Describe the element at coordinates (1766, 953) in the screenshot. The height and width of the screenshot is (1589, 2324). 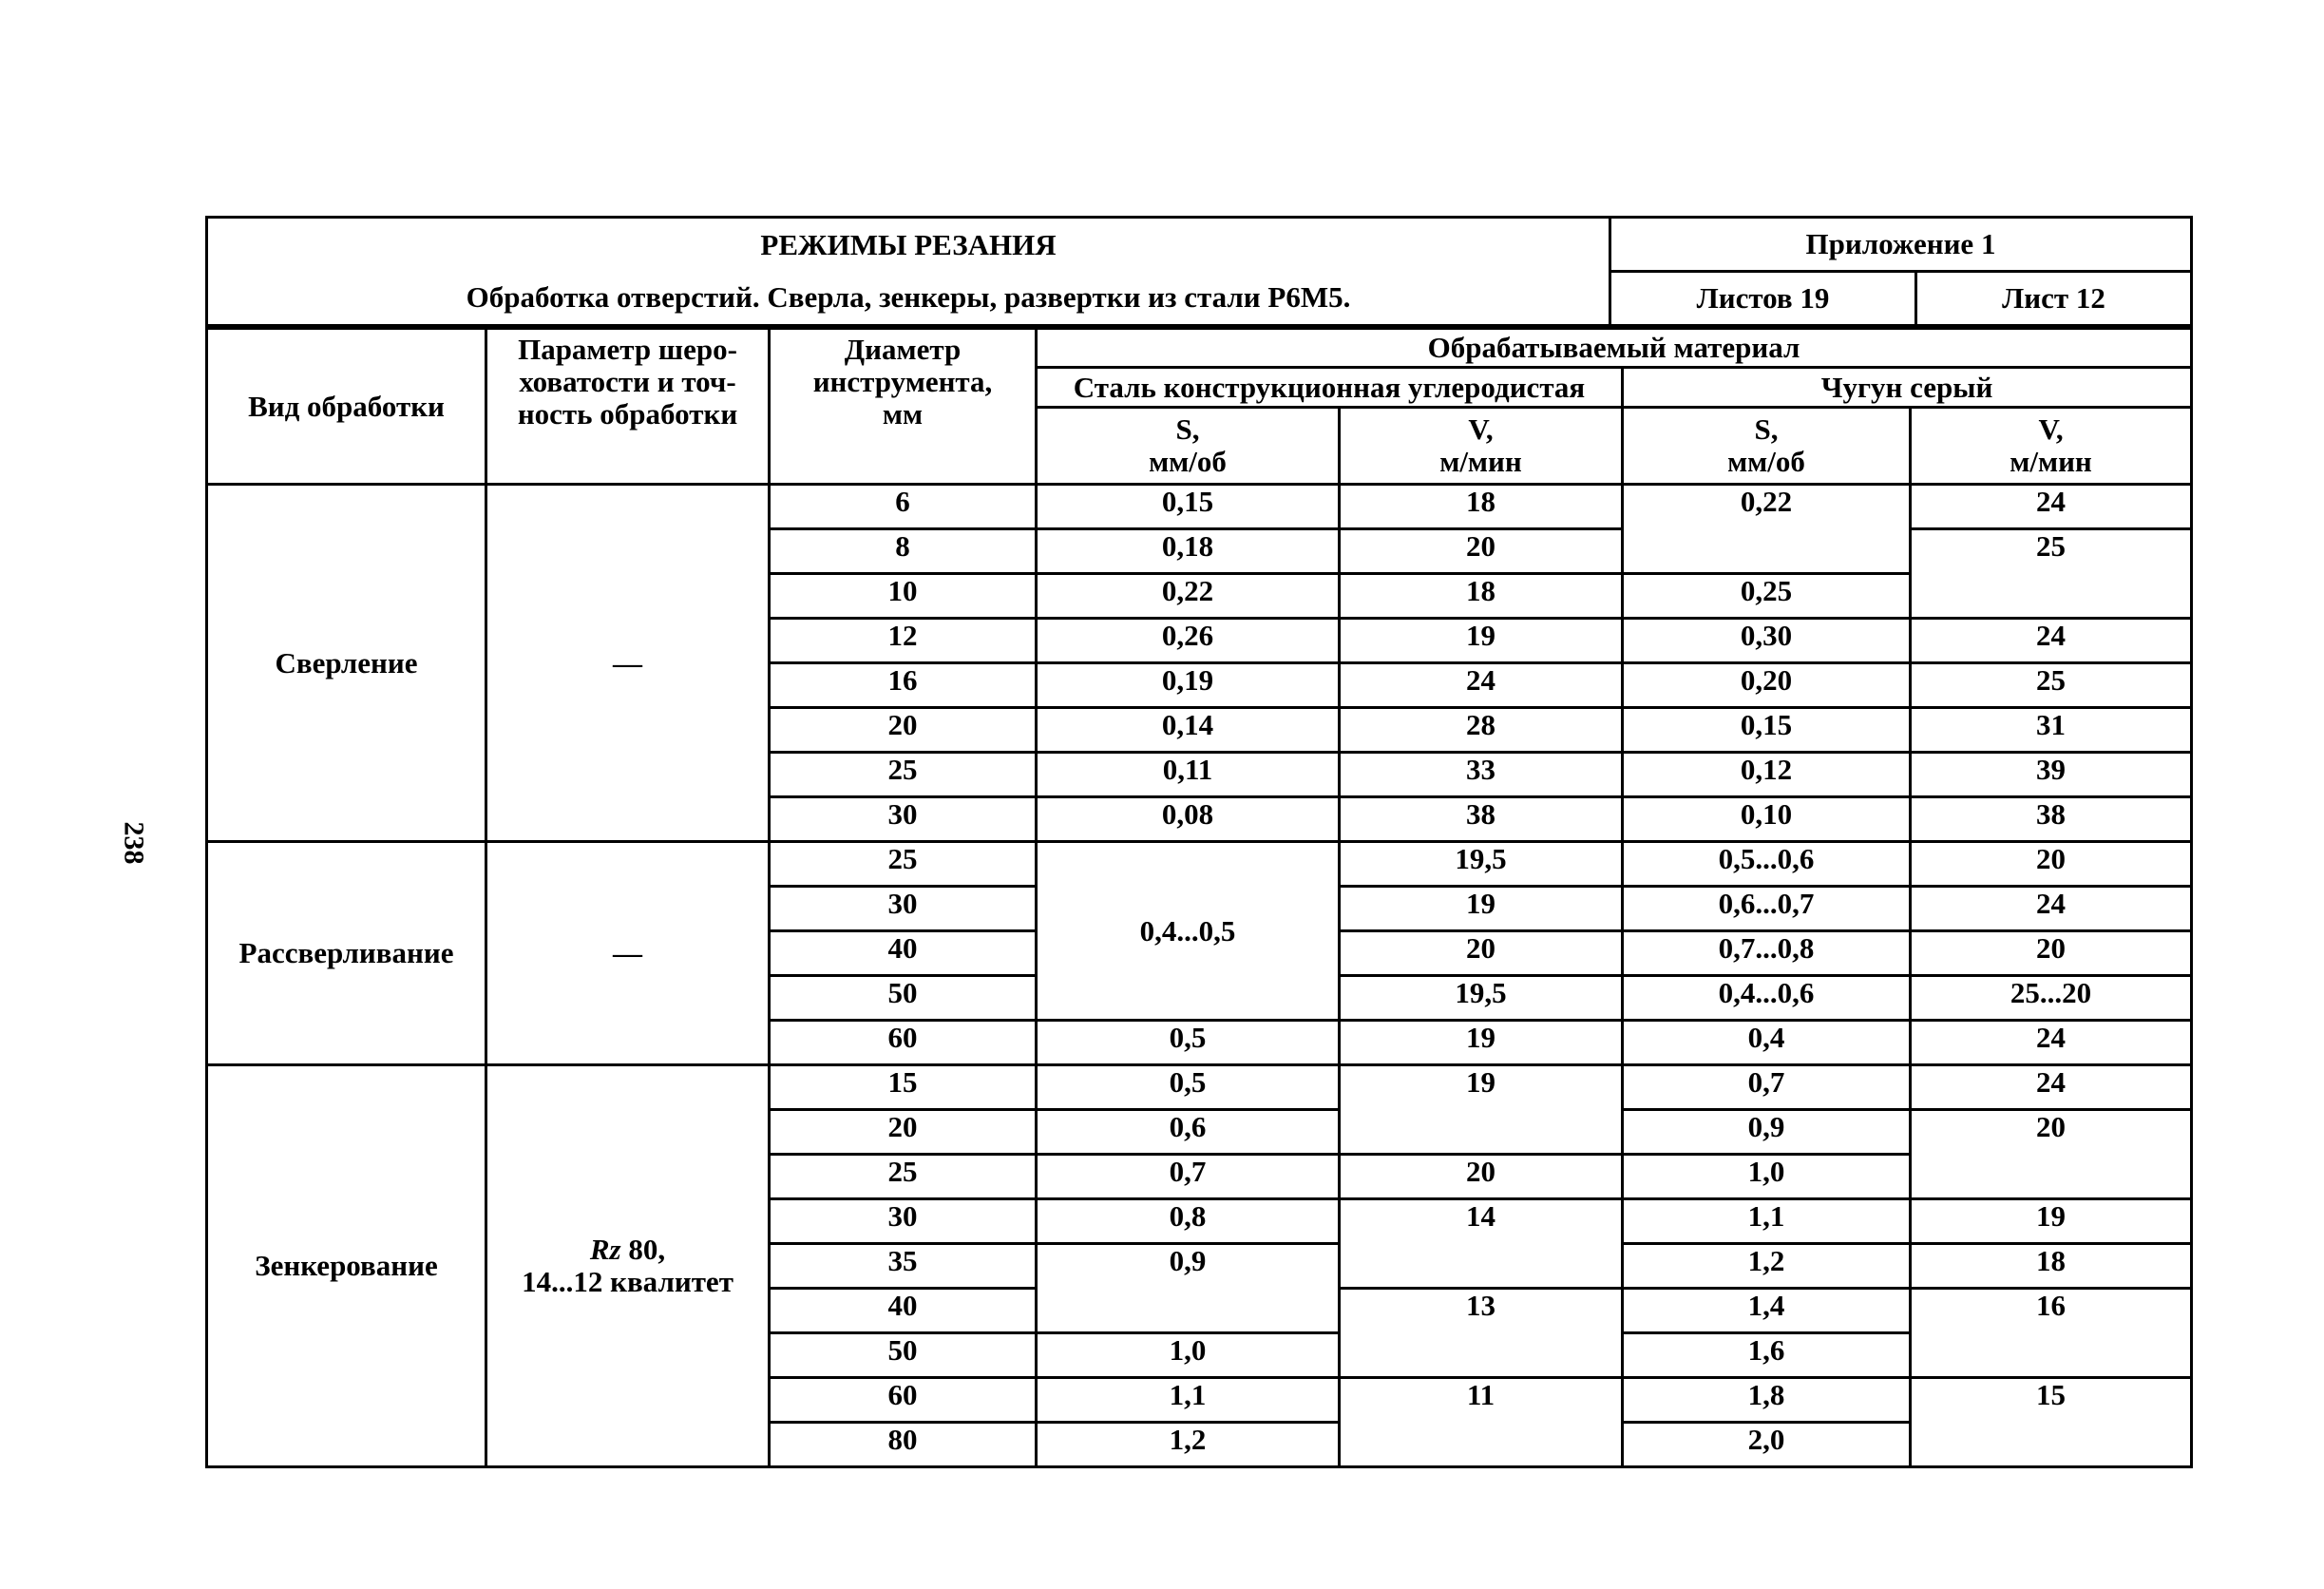
I see `table-cell: 0,7...0,8` at that location.